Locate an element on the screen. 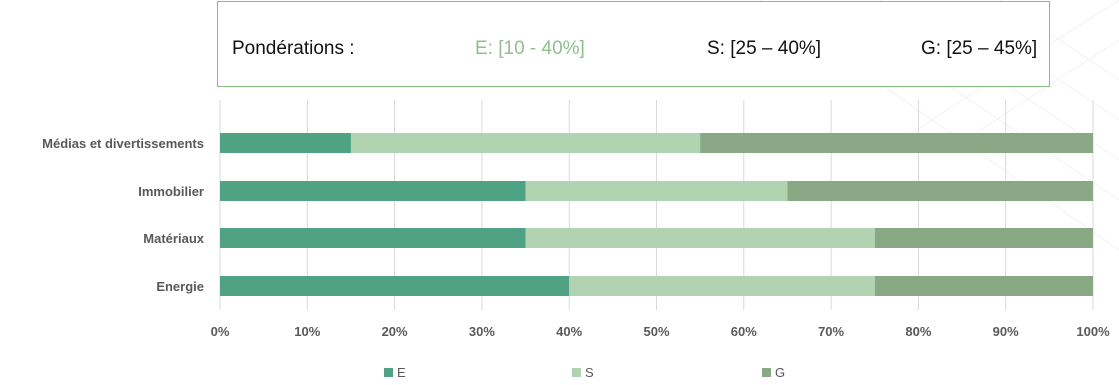 Image resolution: width=1119 pixels, height=385 pixels. x-tick-label: 70% is located at coordinates (831, 331).